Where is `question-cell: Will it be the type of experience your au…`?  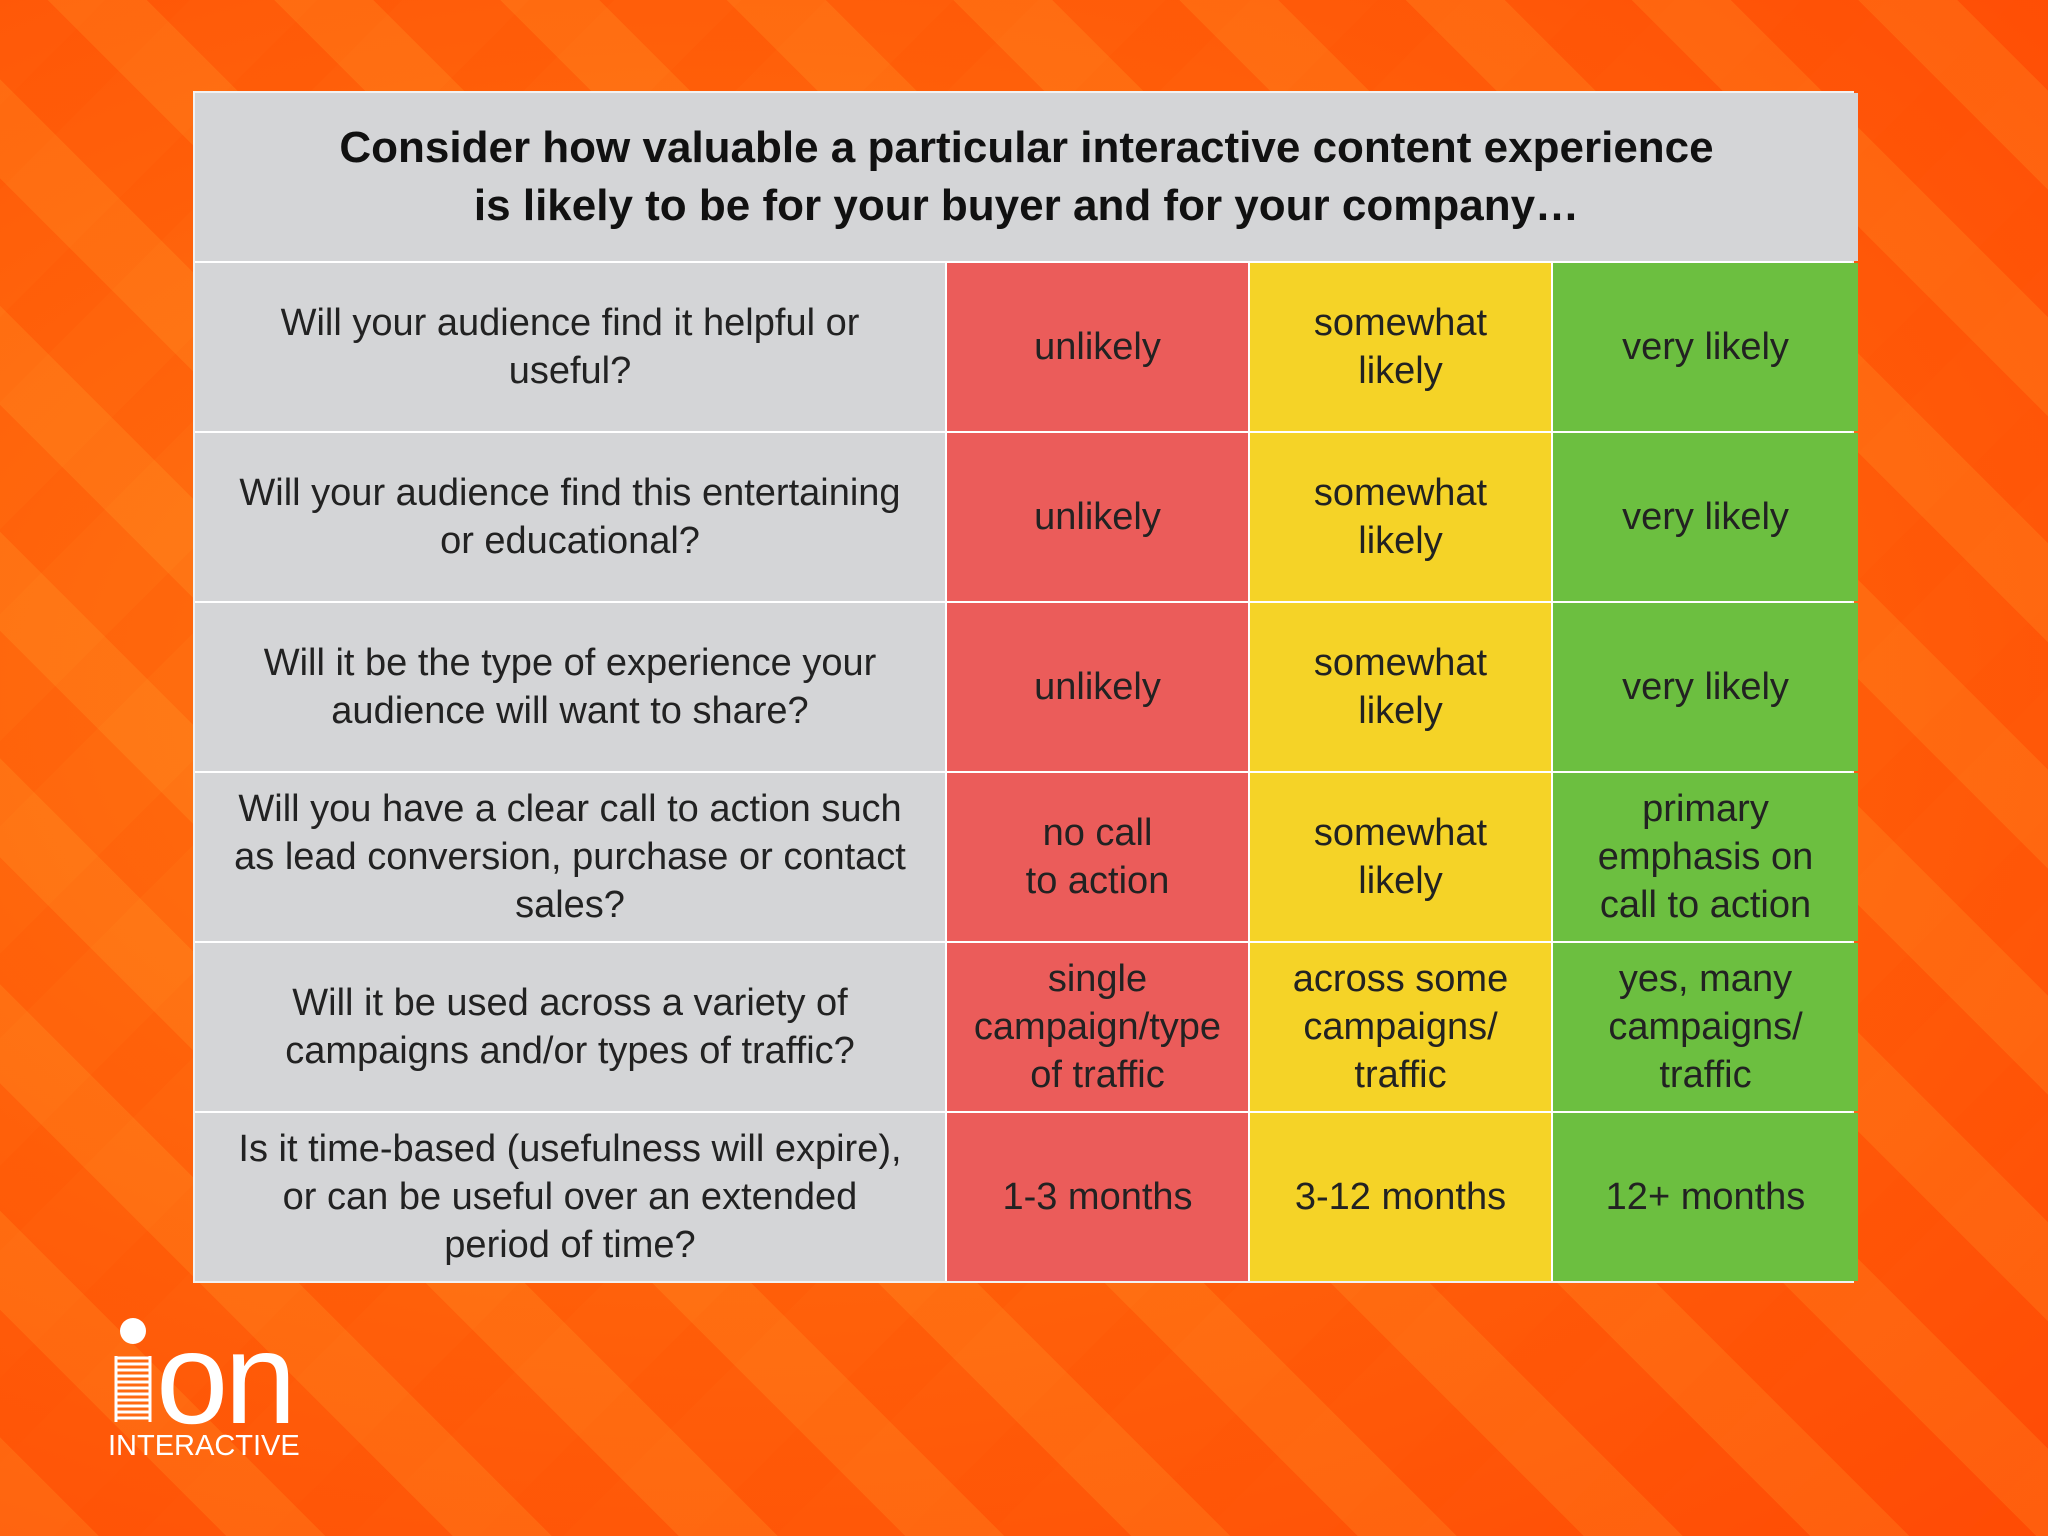
question-cell: Will it be the type of experience your au… is located at coordinates (570, 687).